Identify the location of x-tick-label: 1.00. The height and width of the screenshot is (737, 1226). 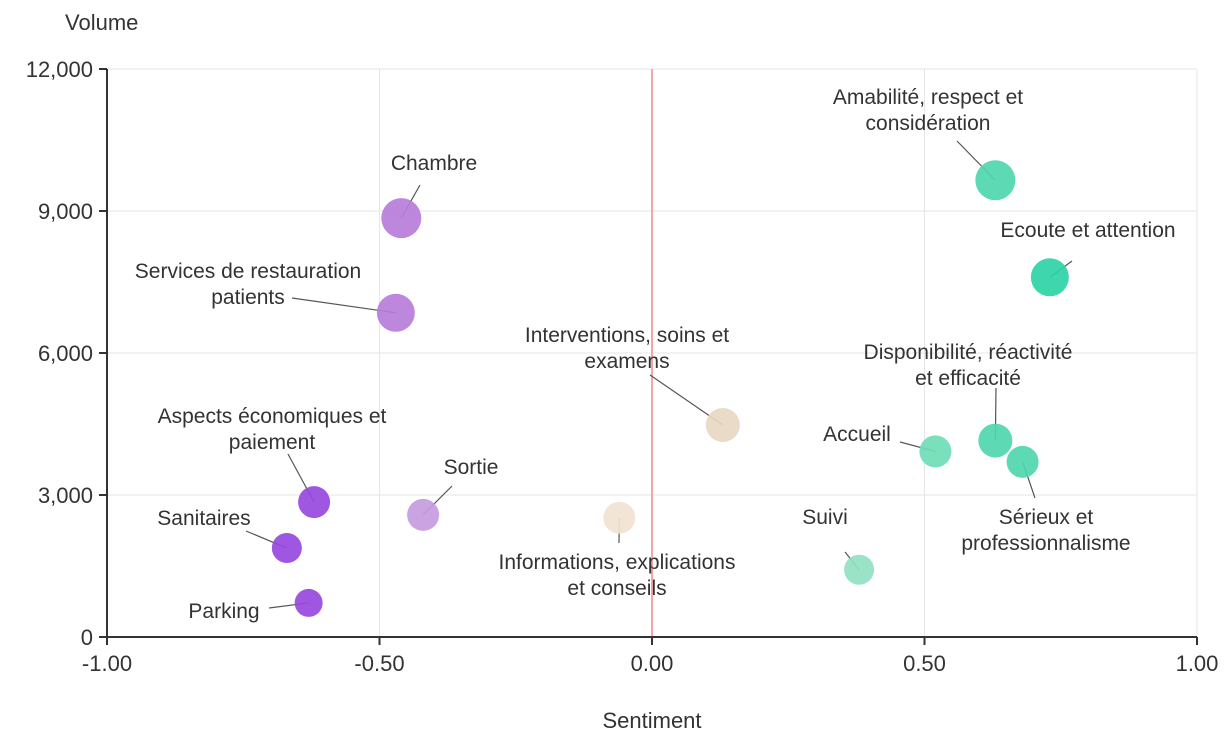
(1197, 663).